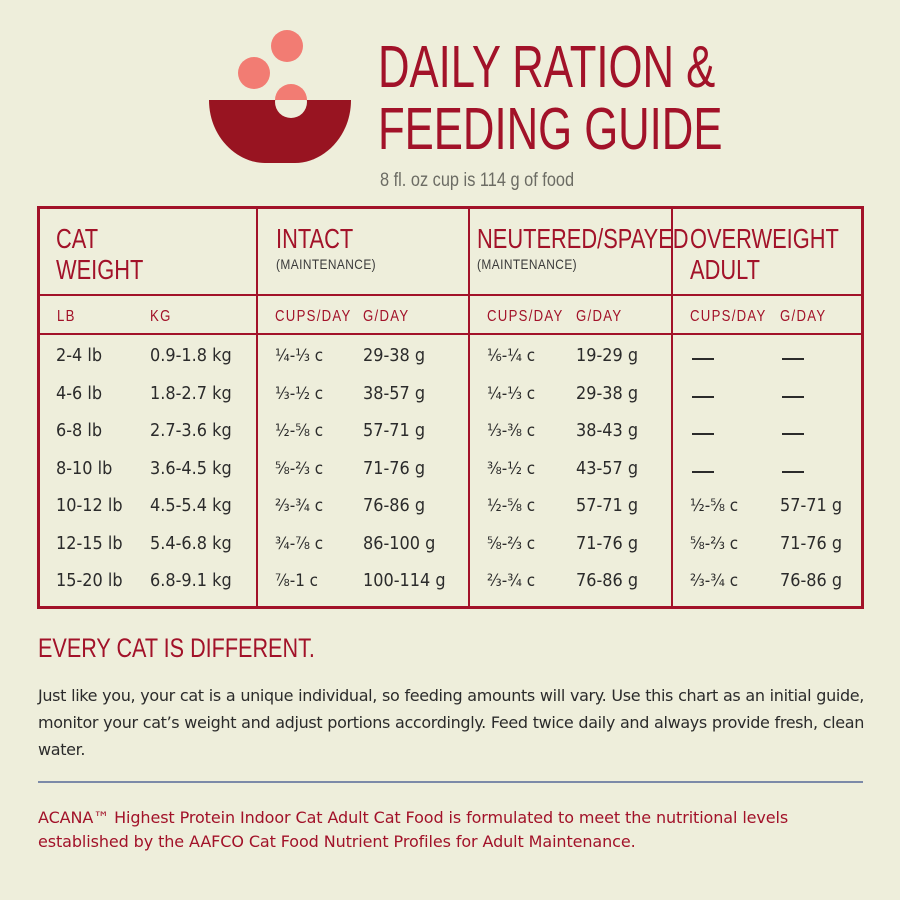 The image size is (900, 900). Describe the element at coordinates (511, 468) in the screenshot. I see `cell-neutered-cups: ⅜-½ c` at that location.